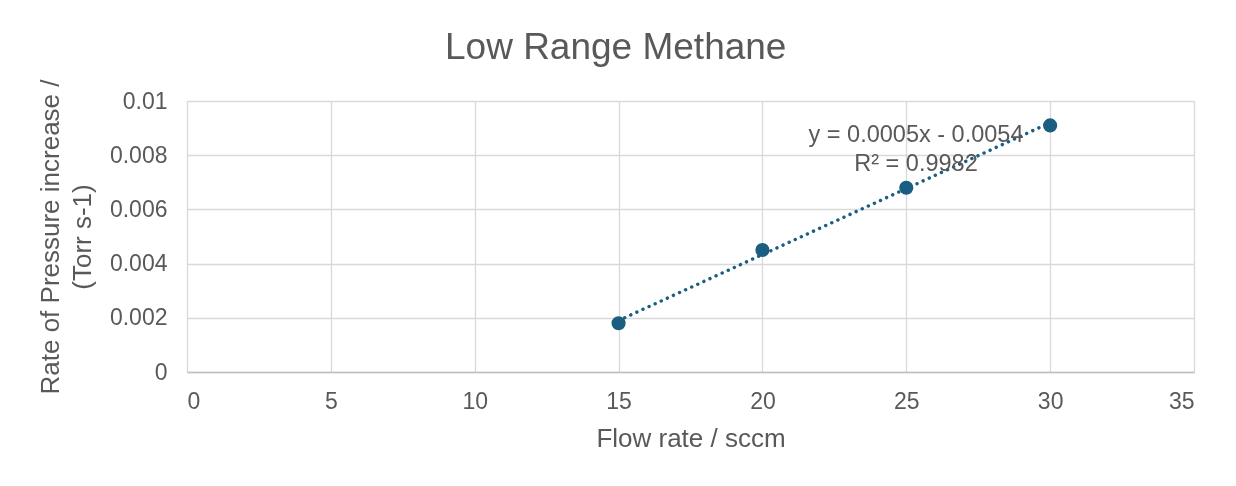 The height and width of the screenshot is (486, 1236). Describe the element at coordinates (145, 100) in the screenshot. I see `y-tick-label: 0.01` at that location.